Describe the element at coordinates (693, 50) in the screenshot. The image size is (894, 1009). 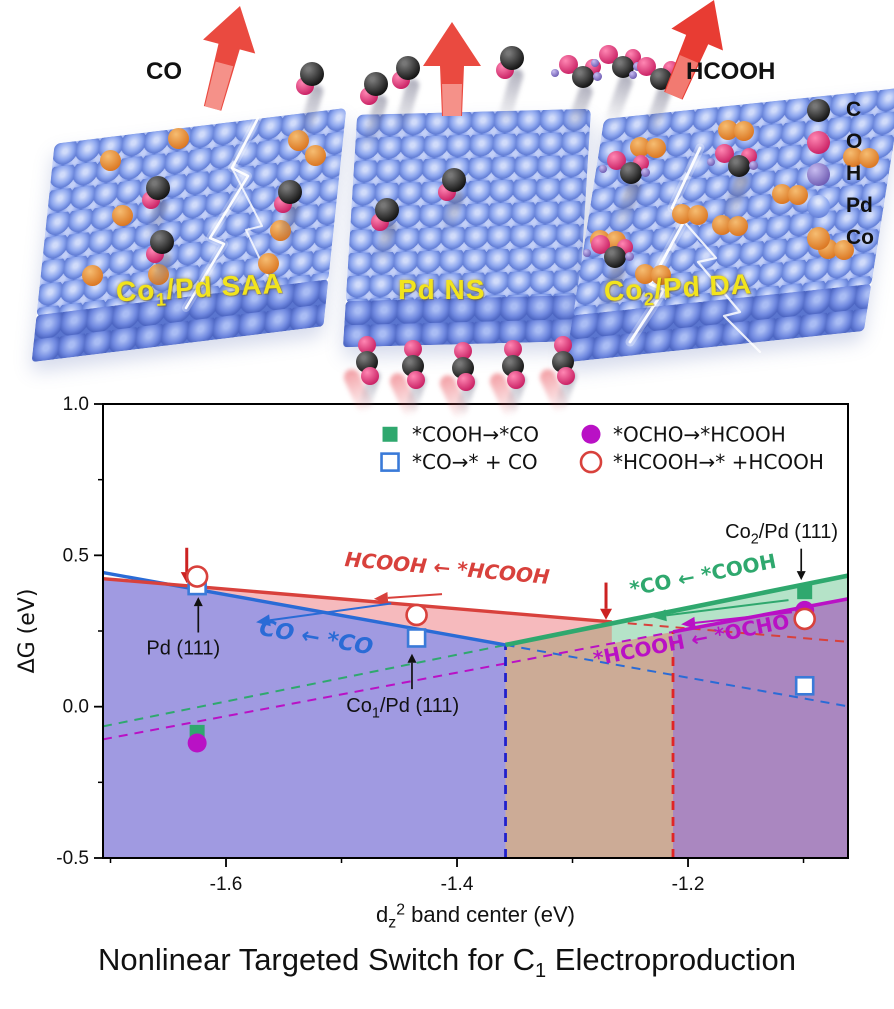
I see `hcooh-release-arrow` at that location.